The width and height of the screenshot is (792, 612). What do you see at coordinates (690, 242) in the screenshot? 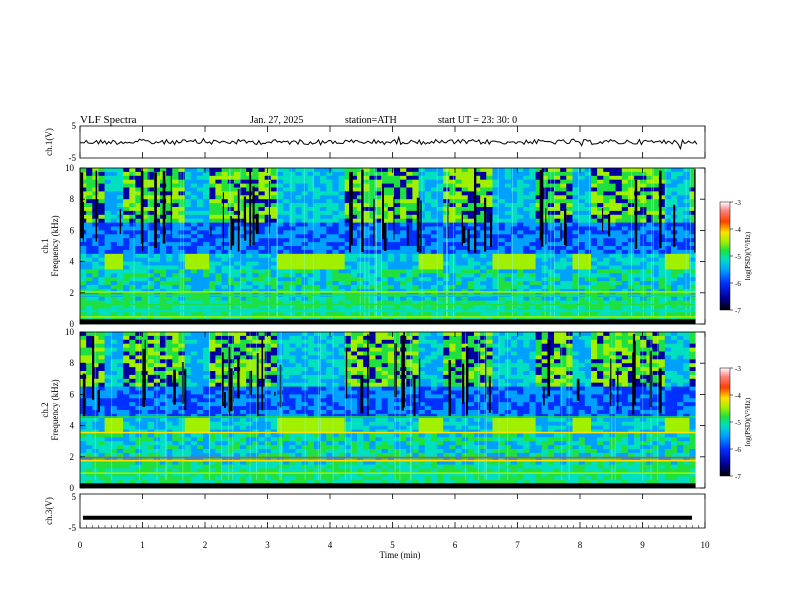
I see `spectrogram-streak` at bounding box center [690, 242].